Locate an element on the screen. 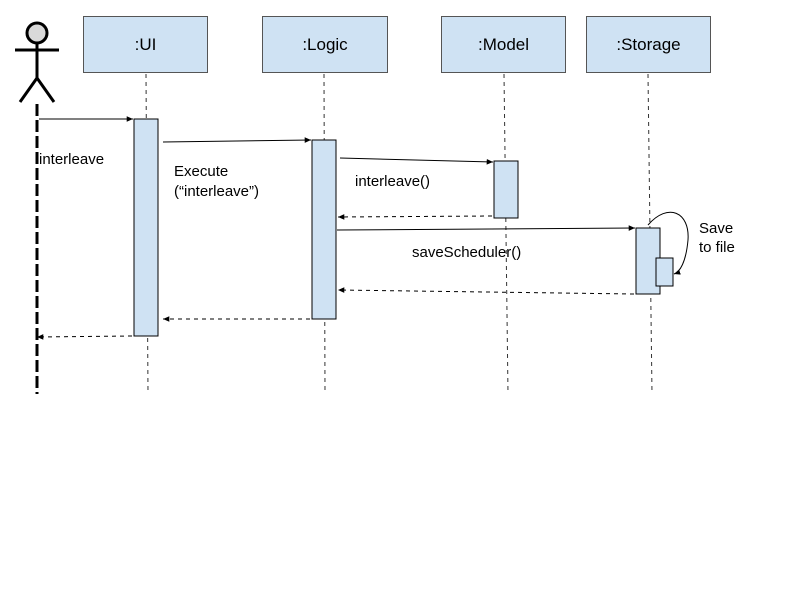 This screenshot has height=600, width=800. activation-model is located at coordinates (506, 189).